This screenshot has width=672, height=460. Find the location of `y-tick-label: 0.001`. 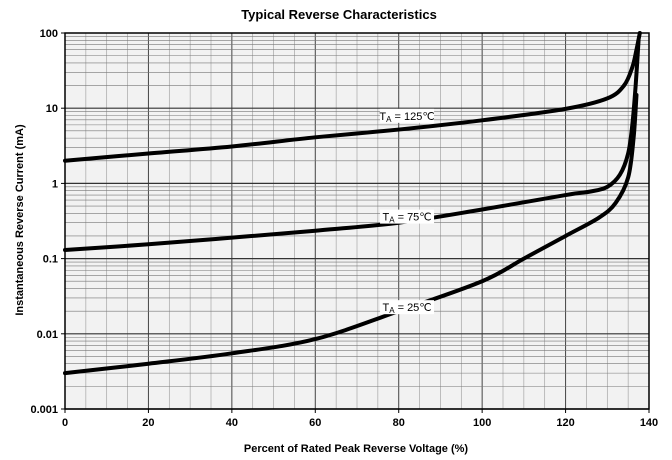

y-tick-label: 0.001 is located at coordinates (44, 410).